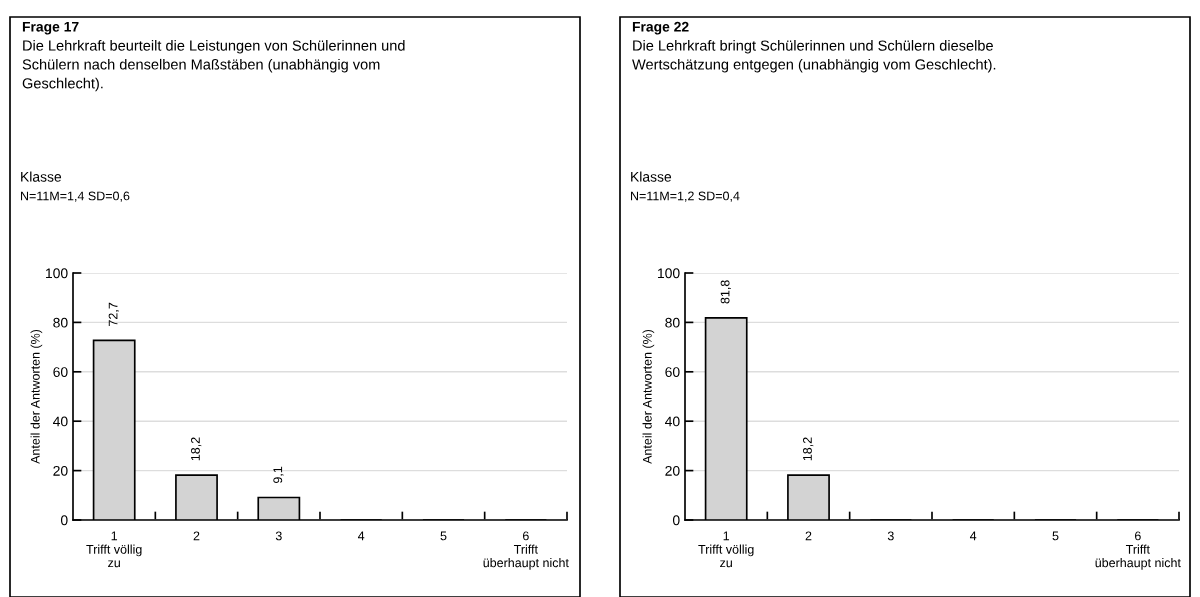 Image resolution: width=1200 pixels, height=597 pixels. Describe the element at coordinates (278, 475) in the screenshot. I see `data-label: 9,1` at that location.